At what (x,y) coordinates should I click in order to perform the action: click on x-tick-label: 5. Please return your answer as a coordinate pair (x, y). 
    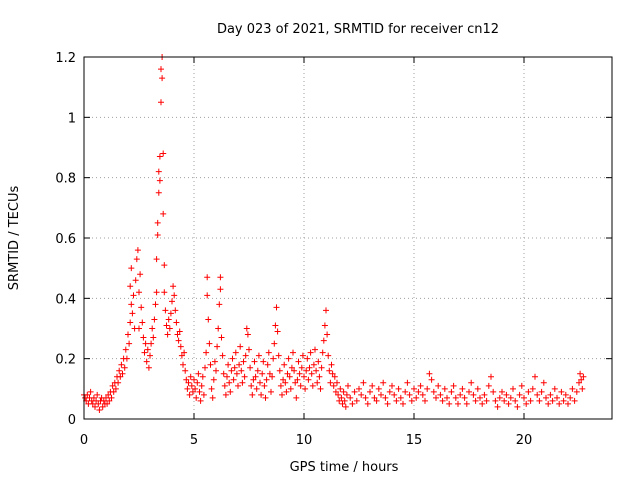
    Looking at the image, I should click on (194, 440).